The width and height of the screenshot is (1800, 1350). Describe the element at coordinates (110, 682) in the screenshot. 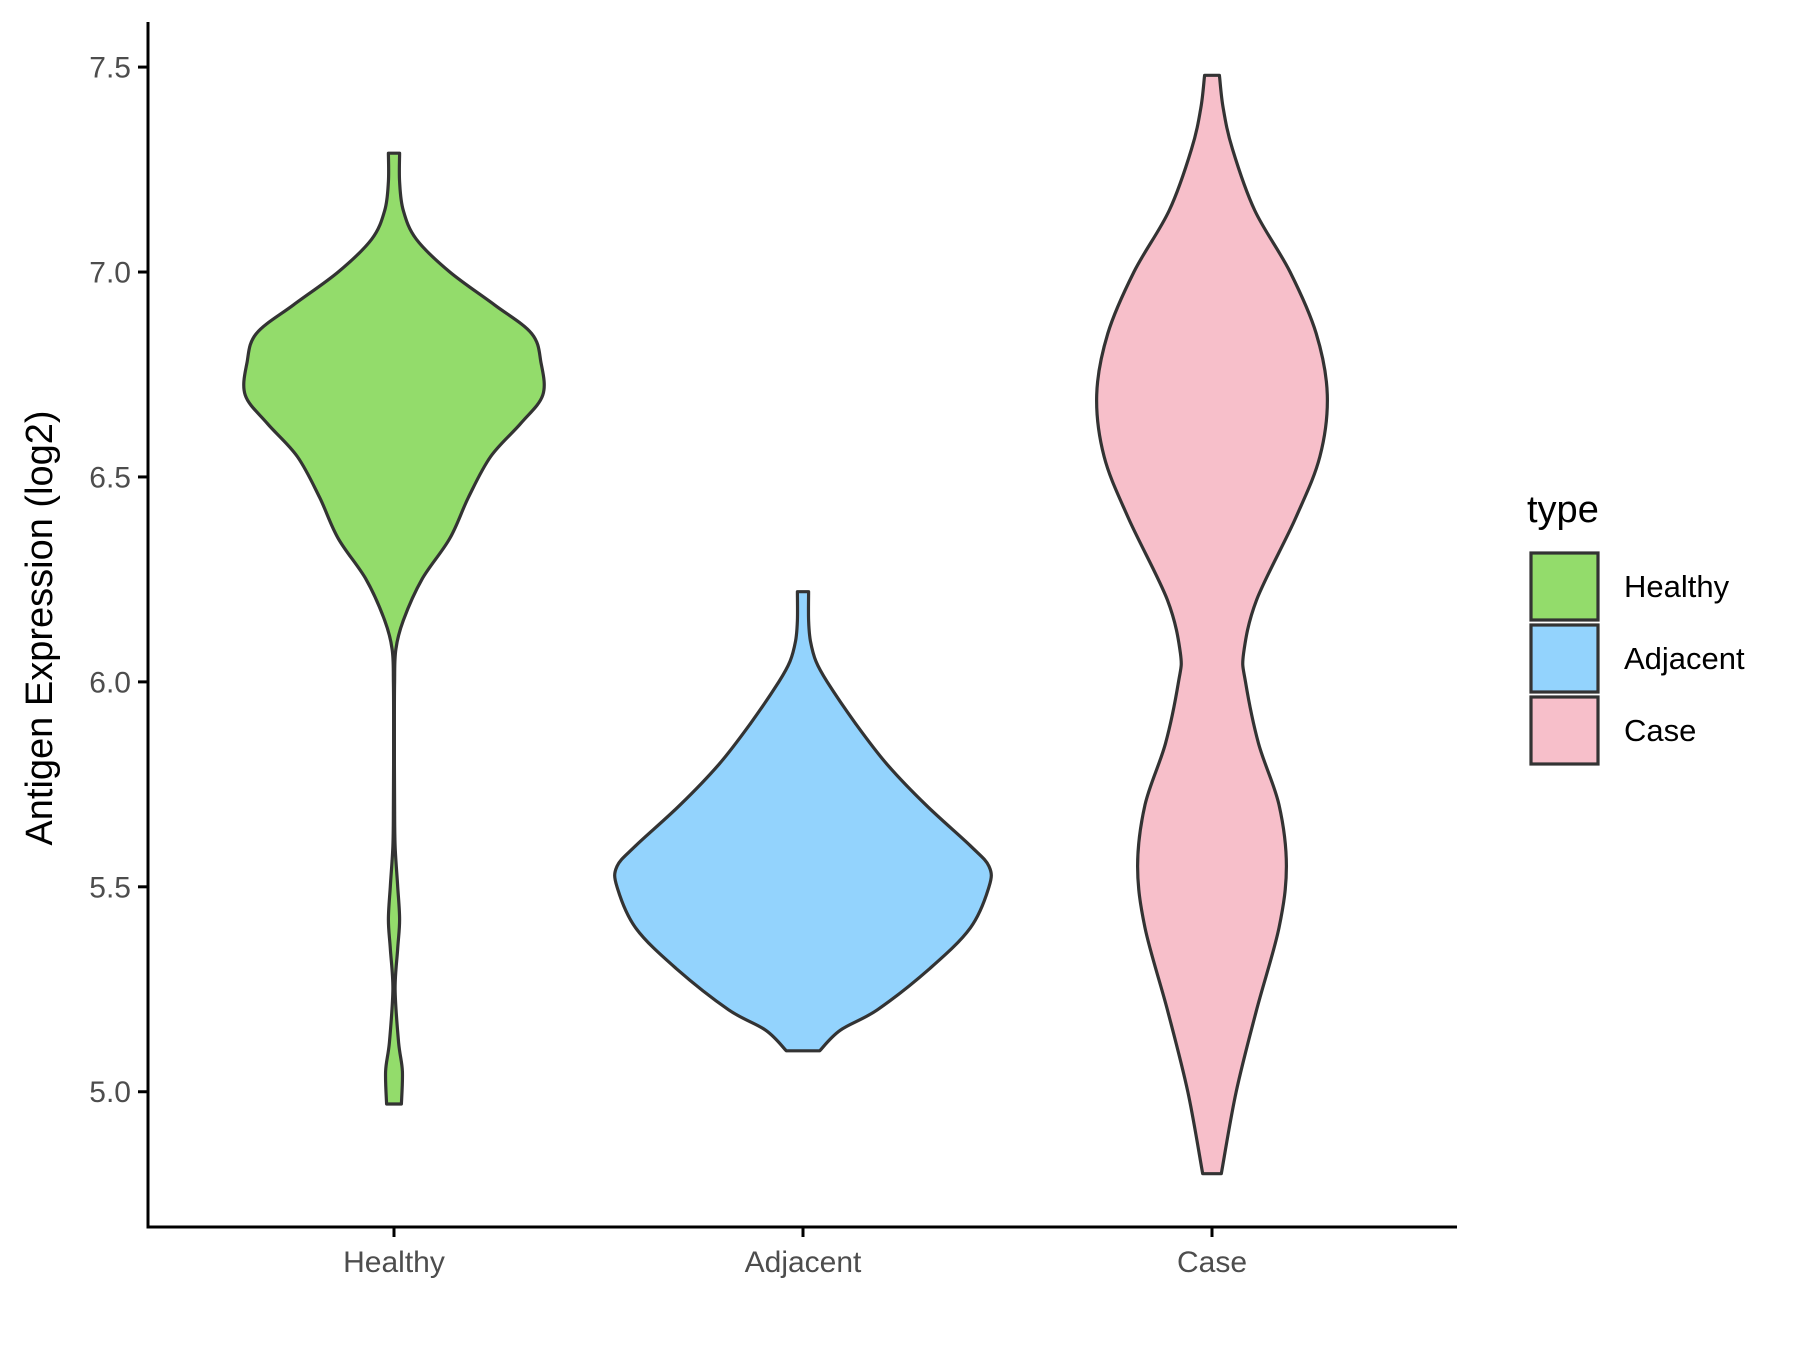

I see `y-tick-label: 6.0` at that location.